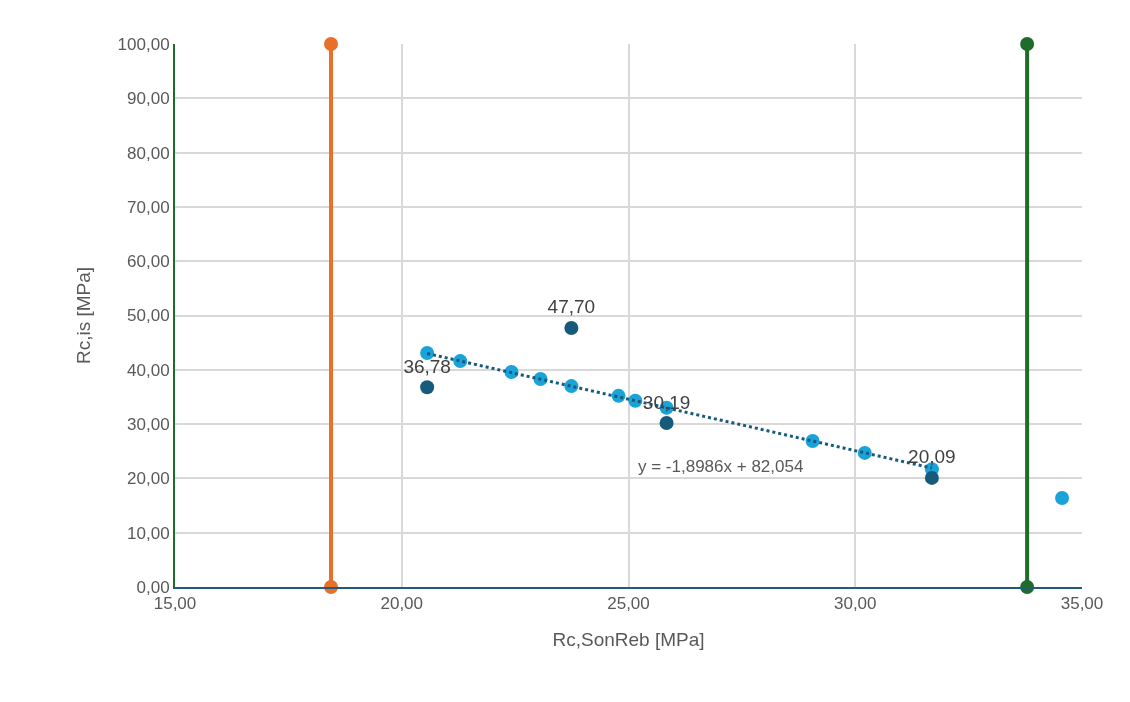  What do you see at coordinates (148, 262) in the screenshot?
I see `y-tick-label: 60,00` at bounding box center [148, 262].